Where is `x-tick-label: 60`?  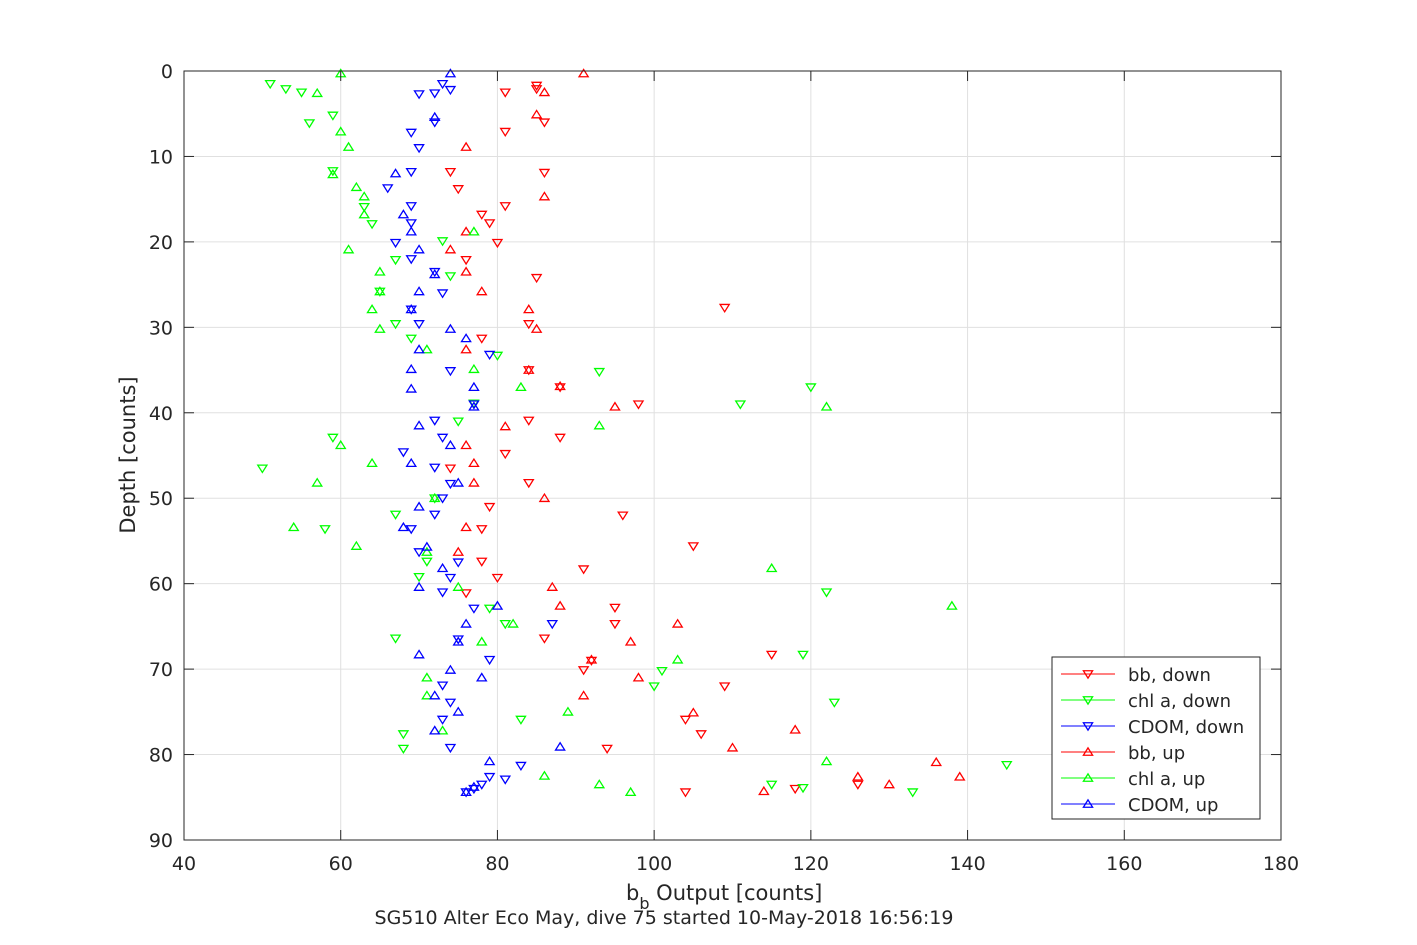 x-tick-label: 60 is located at coordinates (341, 864).